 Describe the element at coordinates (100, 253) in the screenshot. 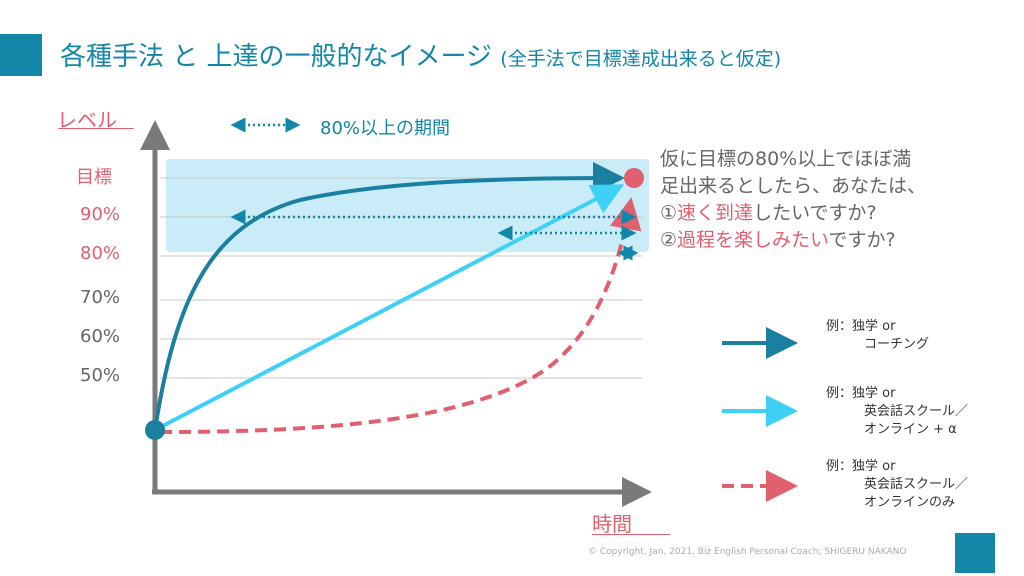

I see `tick-80: 80%` at that location.